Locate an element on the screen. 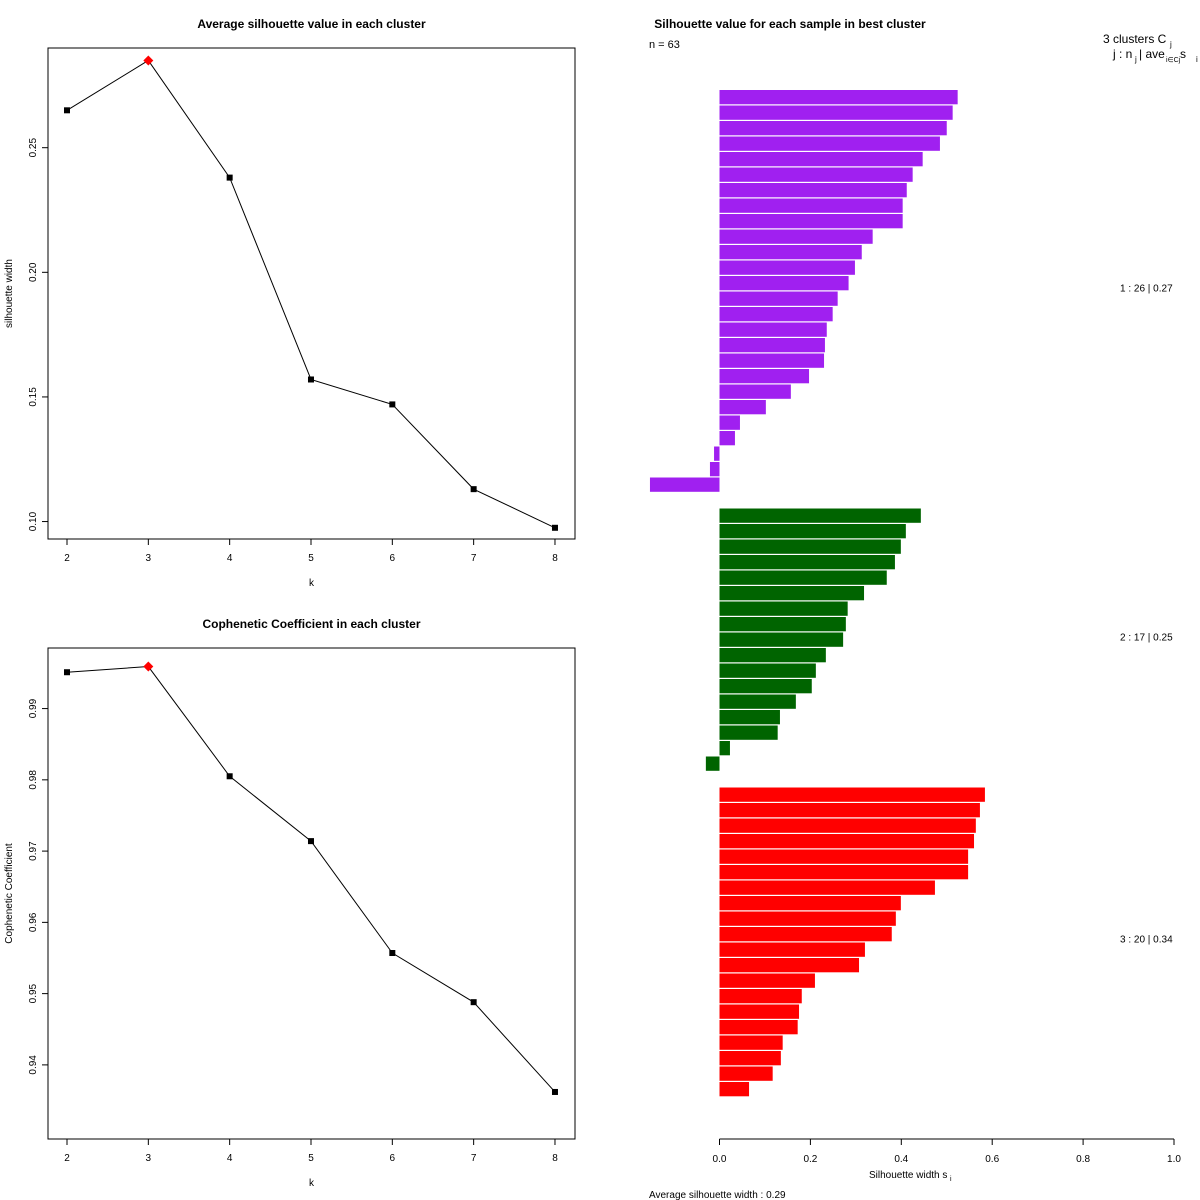  x-tick-label: 0.0 is located at coordinates (720, 1159).